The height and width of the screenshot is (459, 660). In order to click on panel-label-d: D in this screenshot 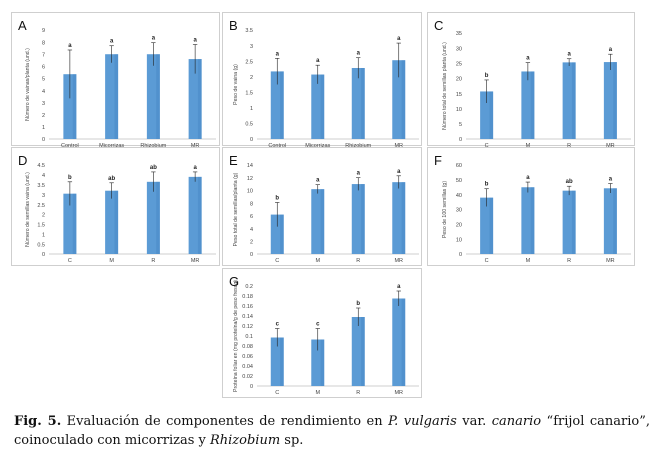, I will do `click(23, 160)`.